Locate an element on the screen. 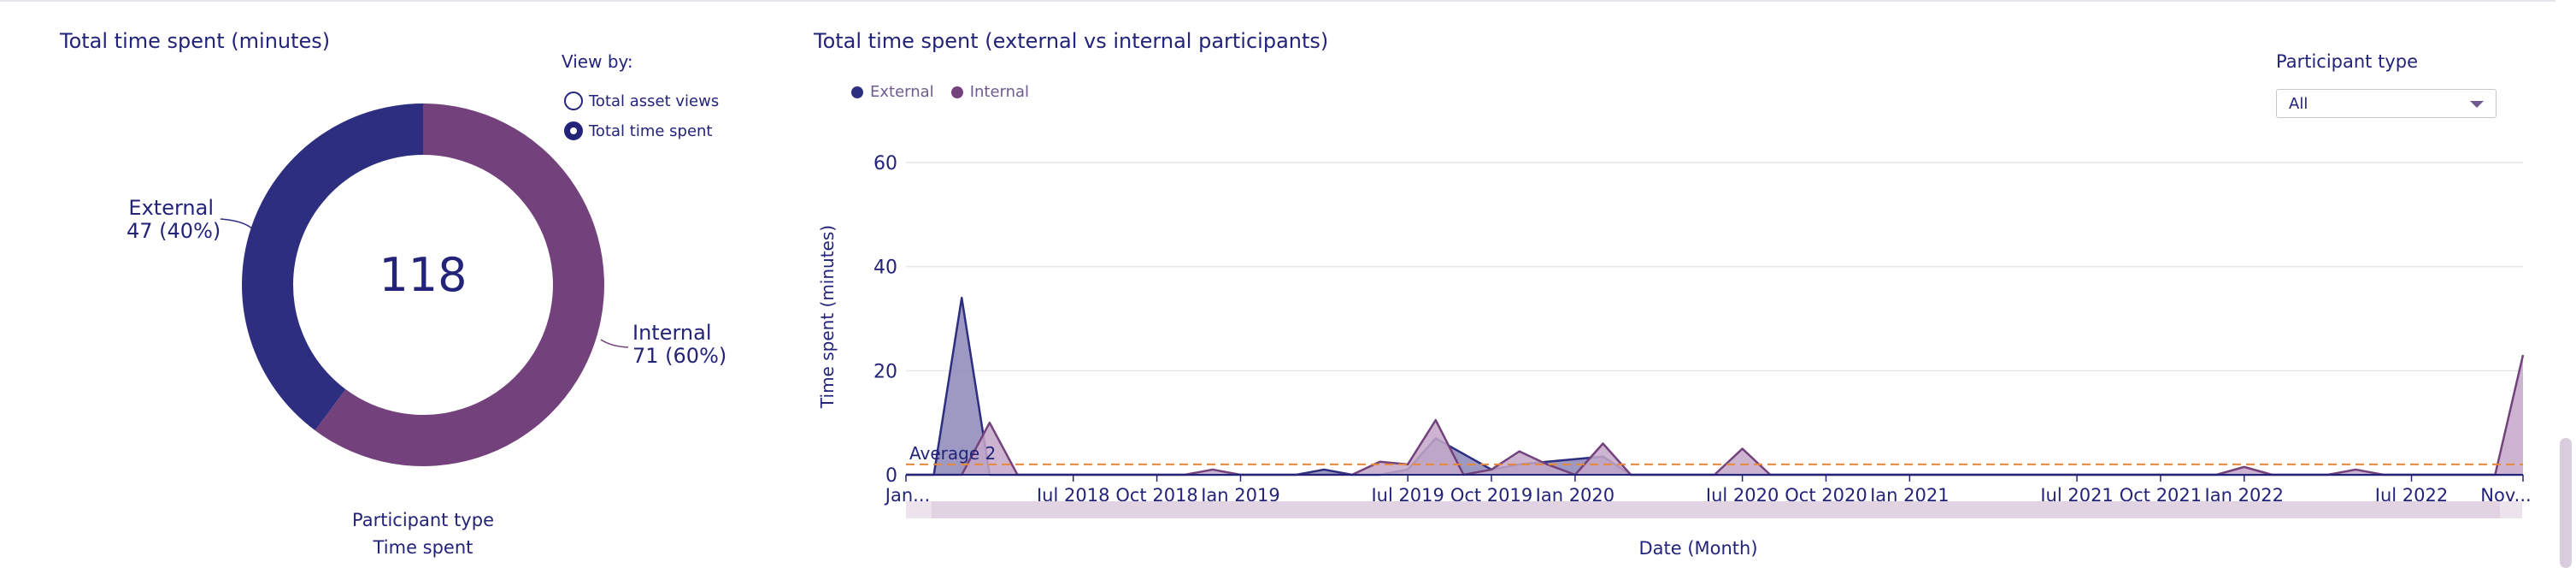  participant-type-label: Participant type is located at coordinates (2347, 61).